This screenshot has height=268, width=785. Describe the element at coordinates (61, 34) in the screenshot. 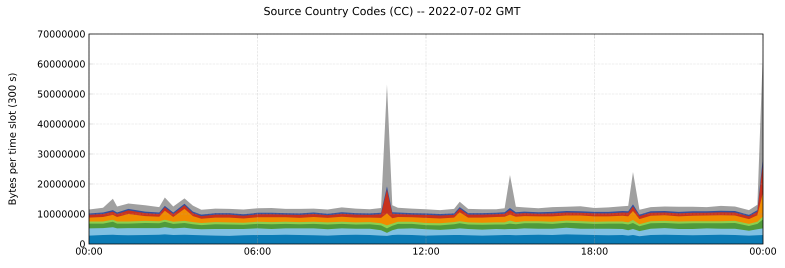

I see `y-tick-label: 70000000` at that location.